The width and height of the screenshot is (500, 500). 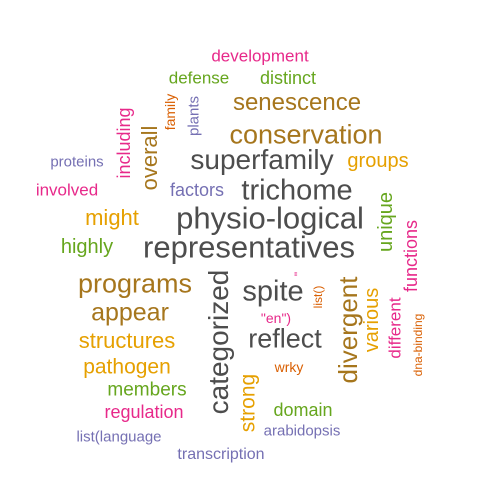 I want to click on word-groups: groups, so click(x=378, y=161).